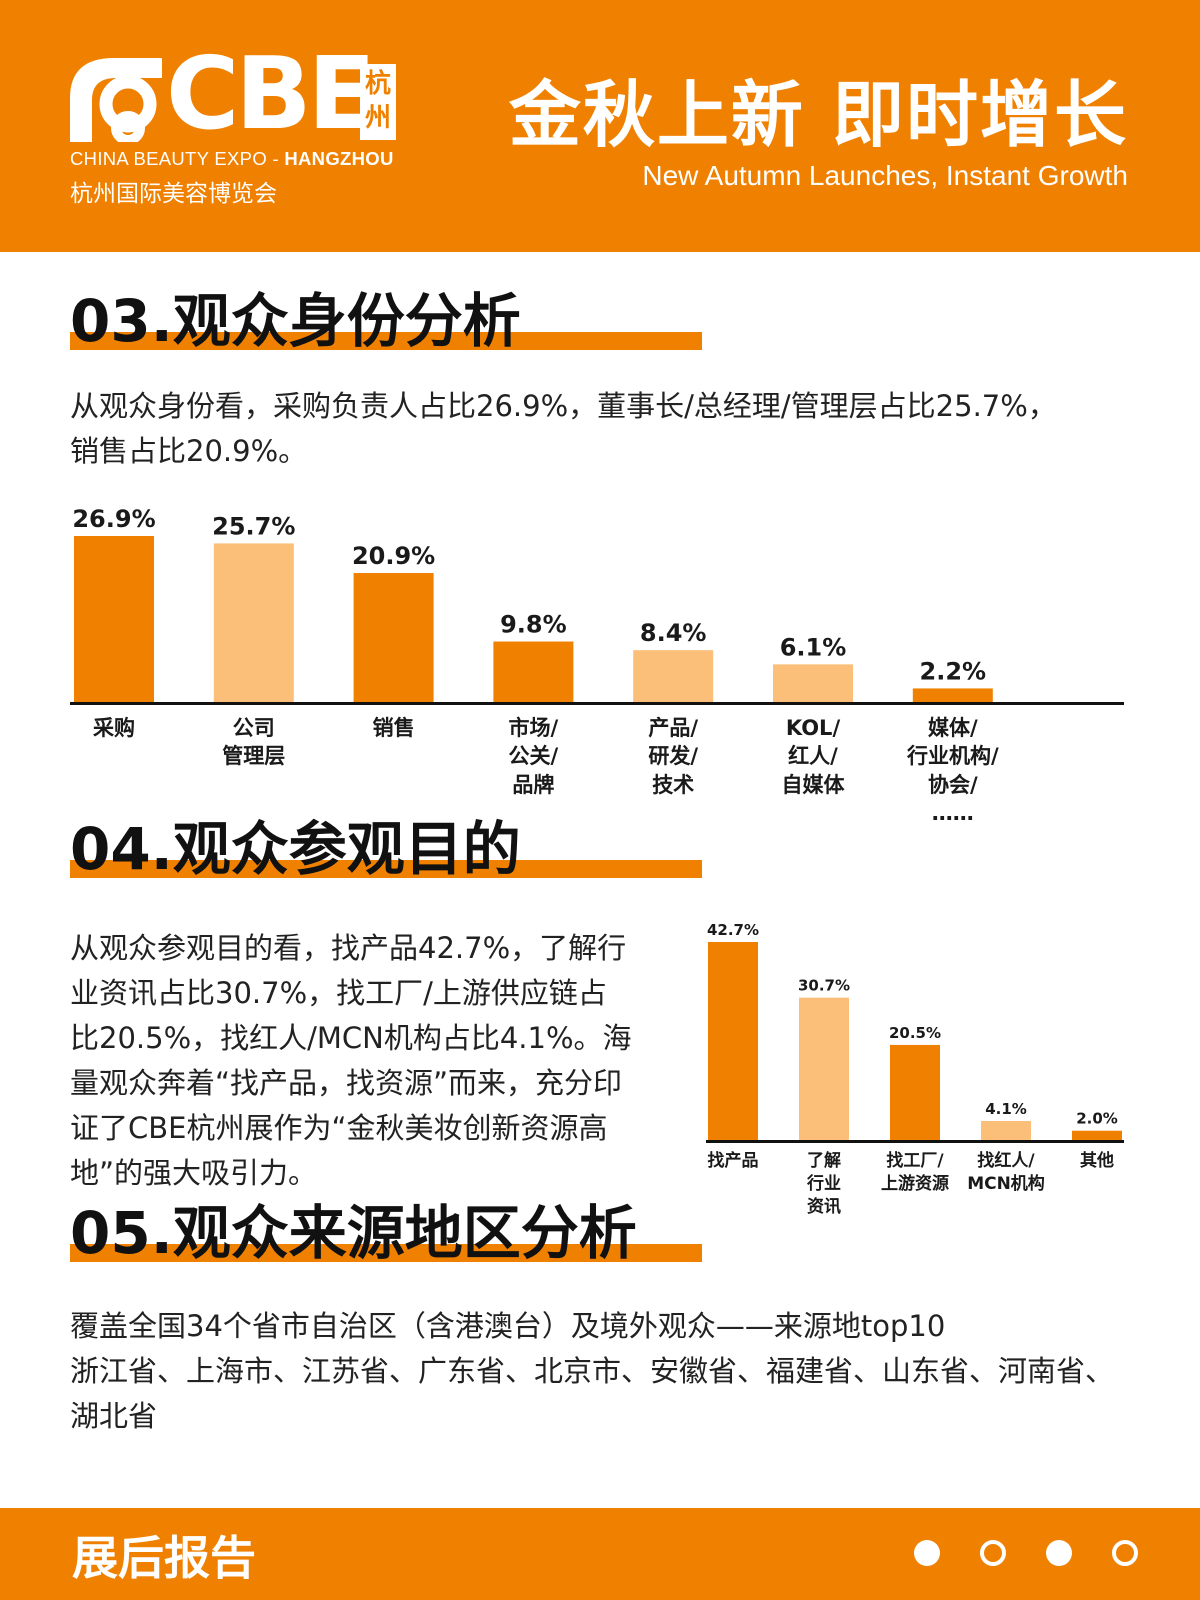 This screenshot has height=1600, width=1200. I want to click on logo-city-char-2: 州, so click(377, 118).